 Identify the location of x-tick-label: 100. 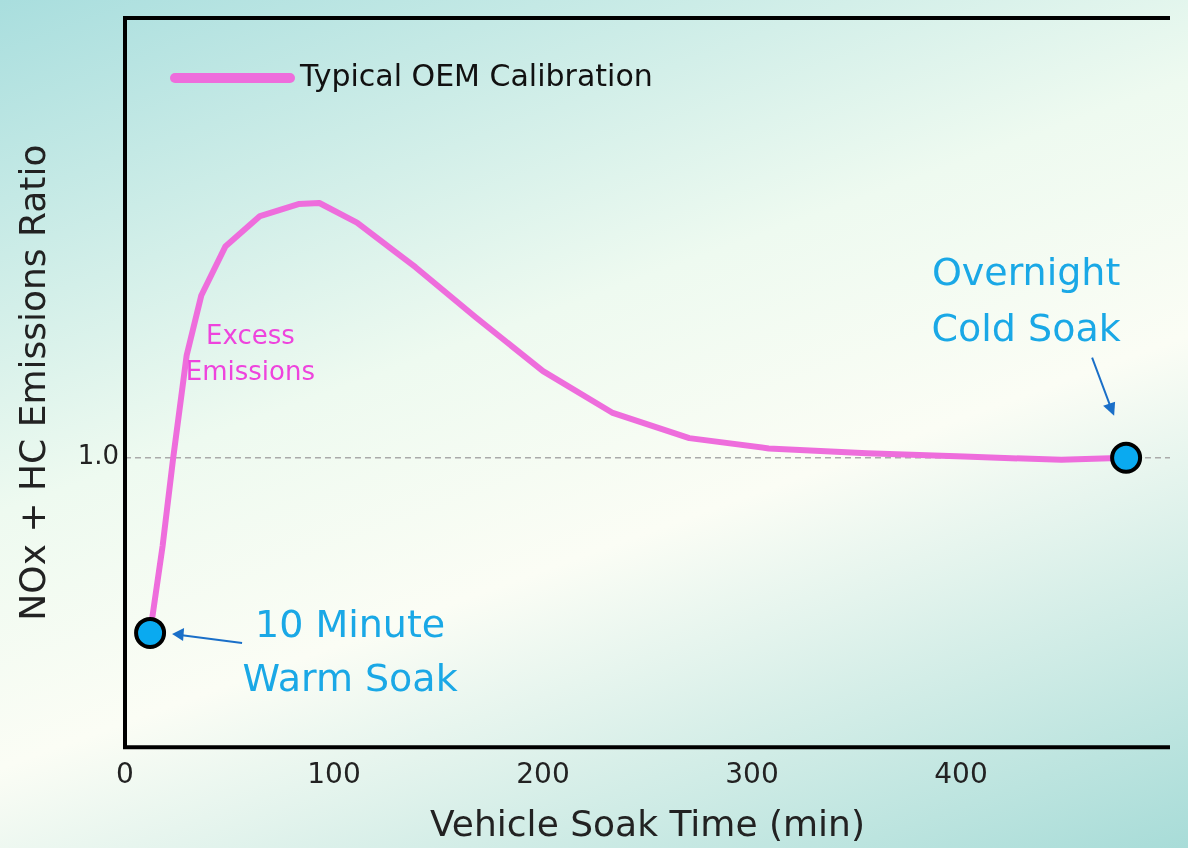
(334, 774).